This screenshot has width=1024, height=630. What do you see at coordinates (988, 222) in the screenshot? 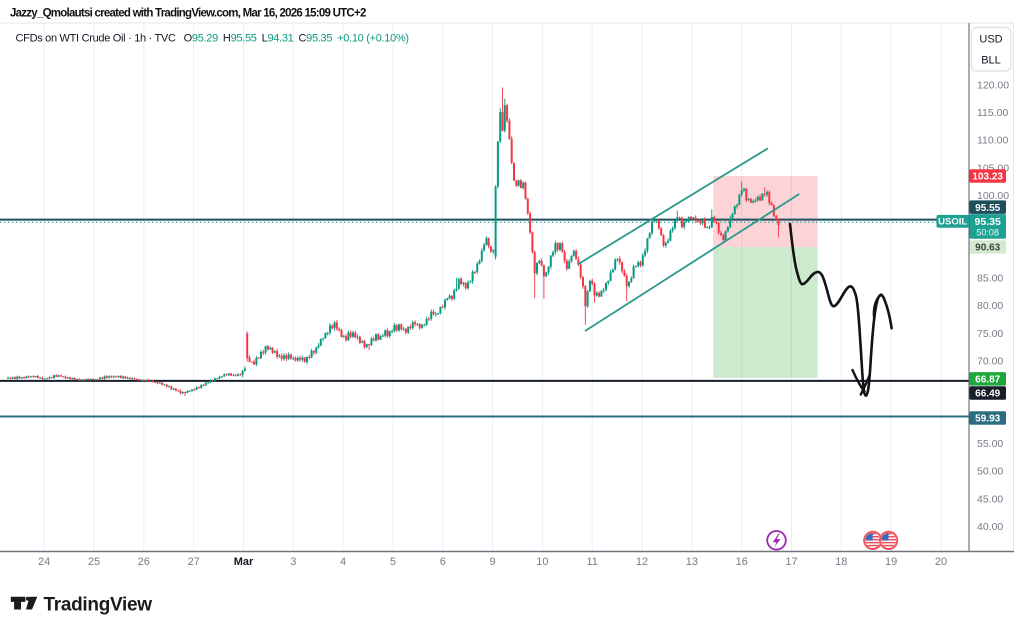
I see `svg-text: 95.35` at bounding box center [988, 222].